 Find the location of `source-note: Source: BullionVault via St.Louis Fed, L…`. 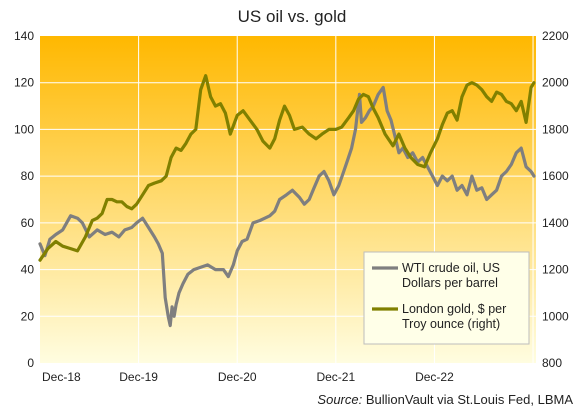

source-note: Source: BullionVault via St.Louis Fed, L… is located at coordinates (445, 399).